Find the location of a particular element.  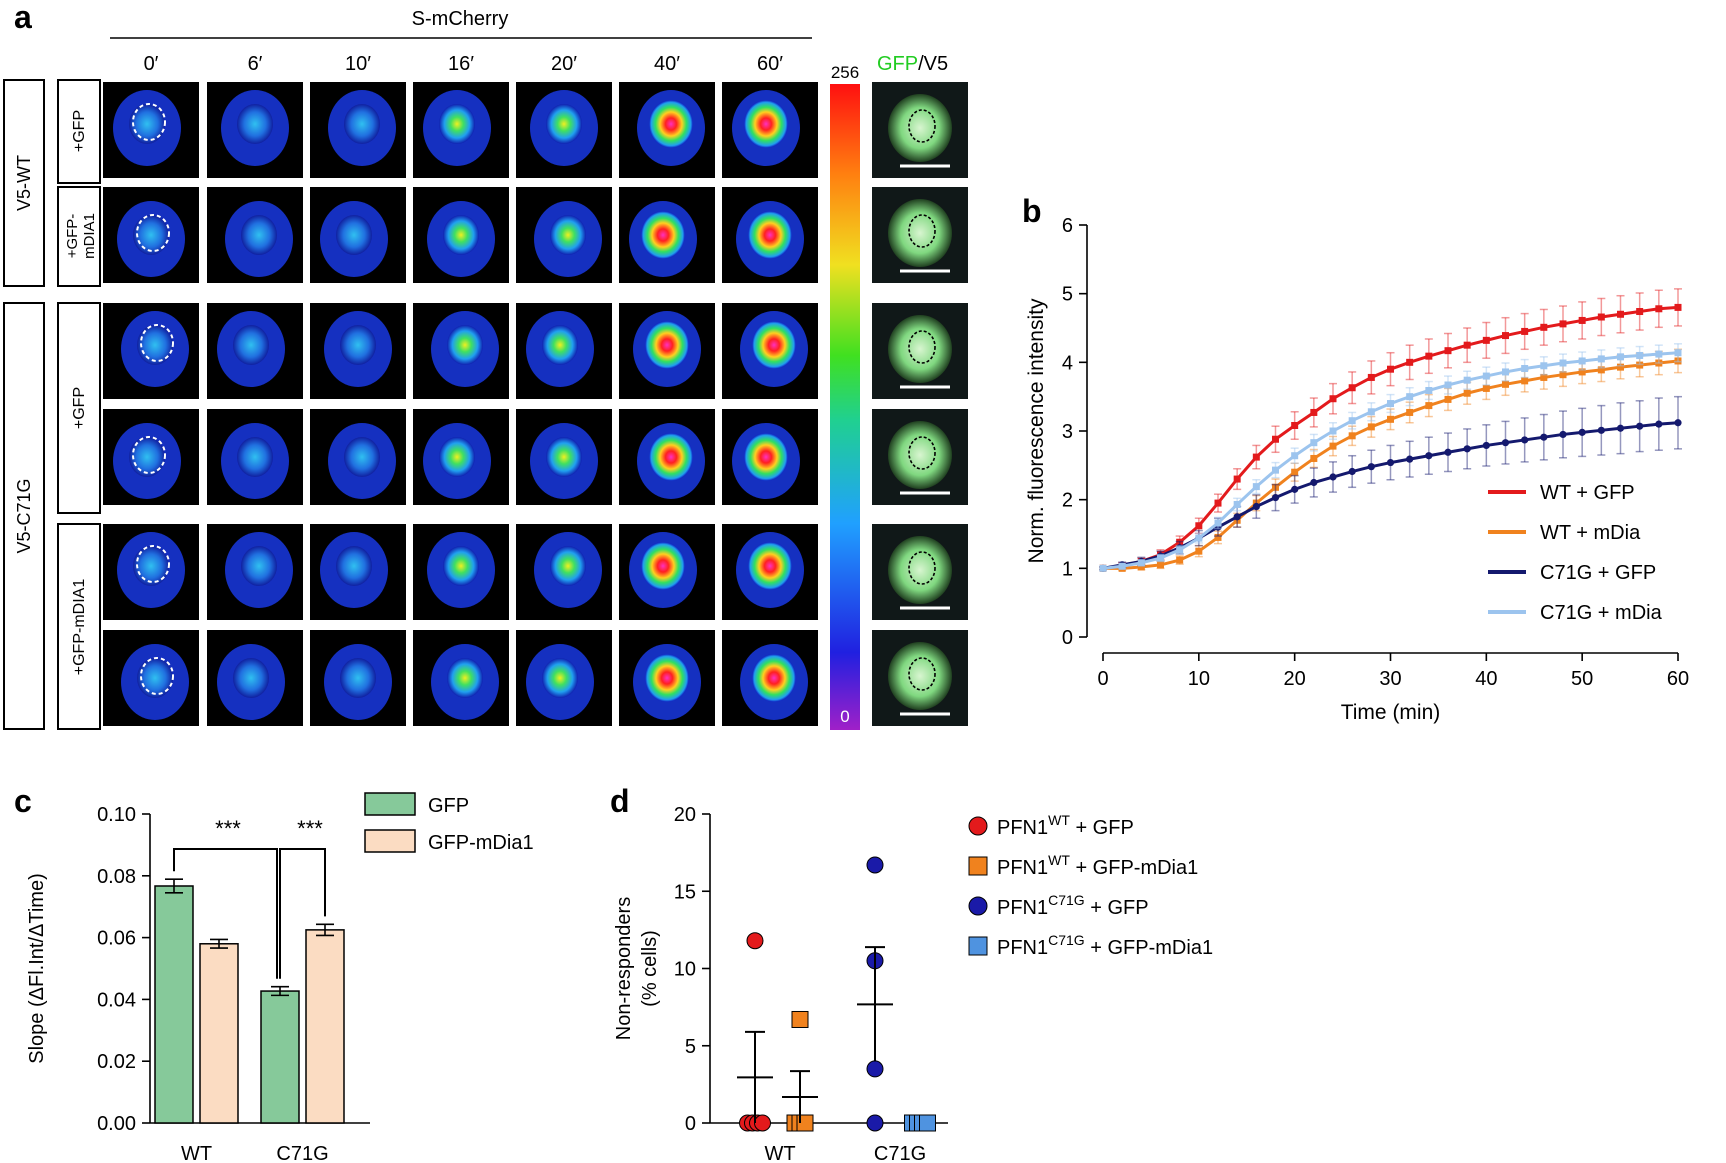

y-tick-label: 0.06 is located at coordinates (116, 939).